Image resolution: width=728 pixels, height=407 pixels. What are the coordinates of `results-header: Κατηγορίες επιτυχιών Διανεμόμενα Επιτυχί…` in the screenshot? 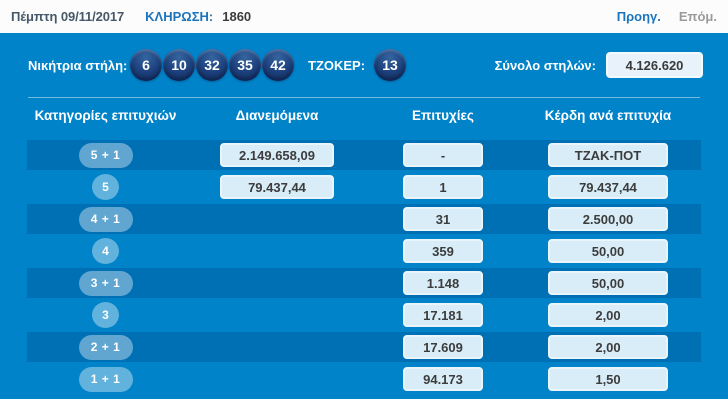 It's located at (364, 115).